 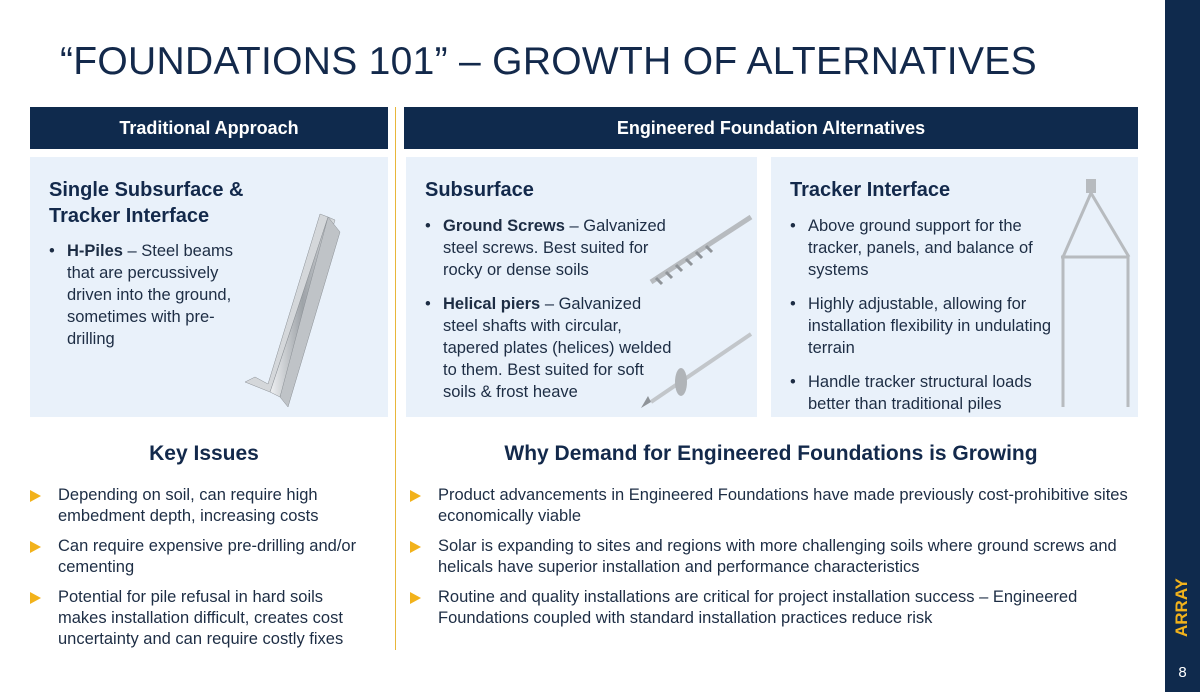 I want to click on term: Helical piers, so click(x=492, y=304).